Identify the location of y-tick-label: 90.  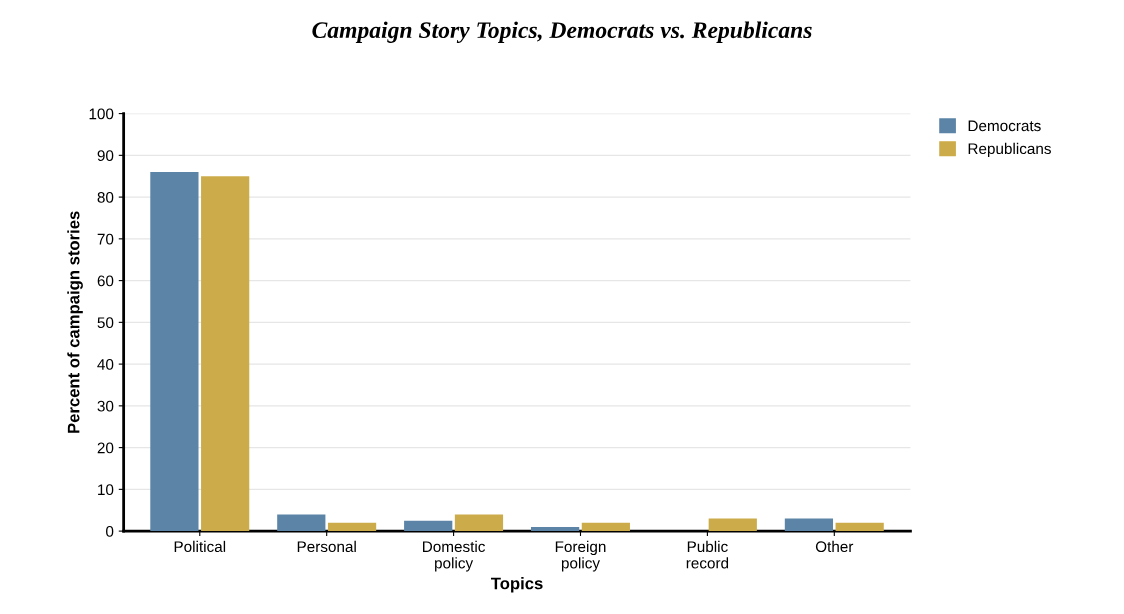
(105, 156).